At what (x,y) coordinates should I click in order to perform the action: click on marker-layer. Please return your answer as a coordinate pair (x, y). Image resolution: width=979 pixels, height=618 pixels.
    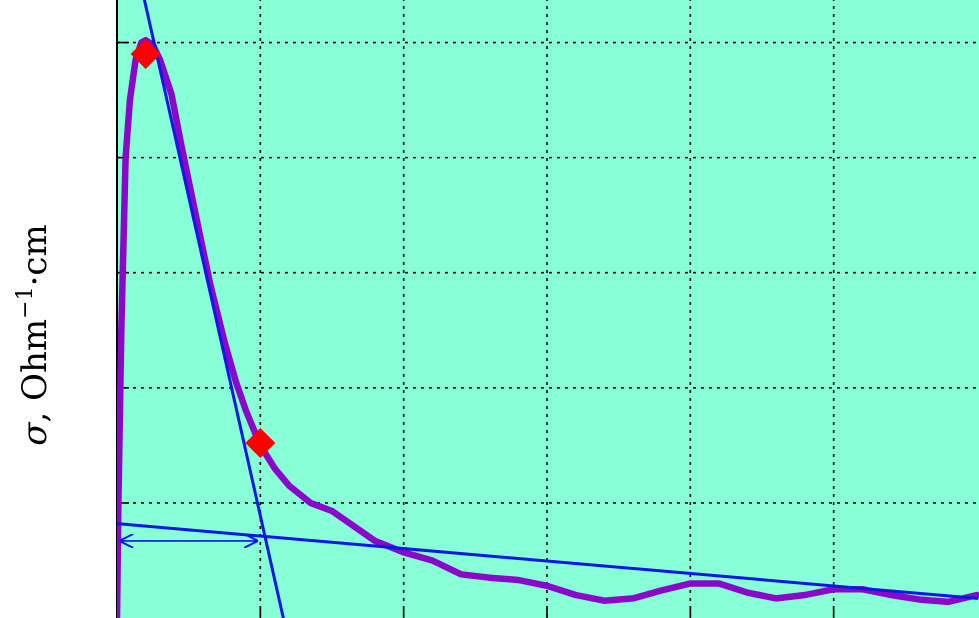
    Looking at the image, I should click on (203, 249).